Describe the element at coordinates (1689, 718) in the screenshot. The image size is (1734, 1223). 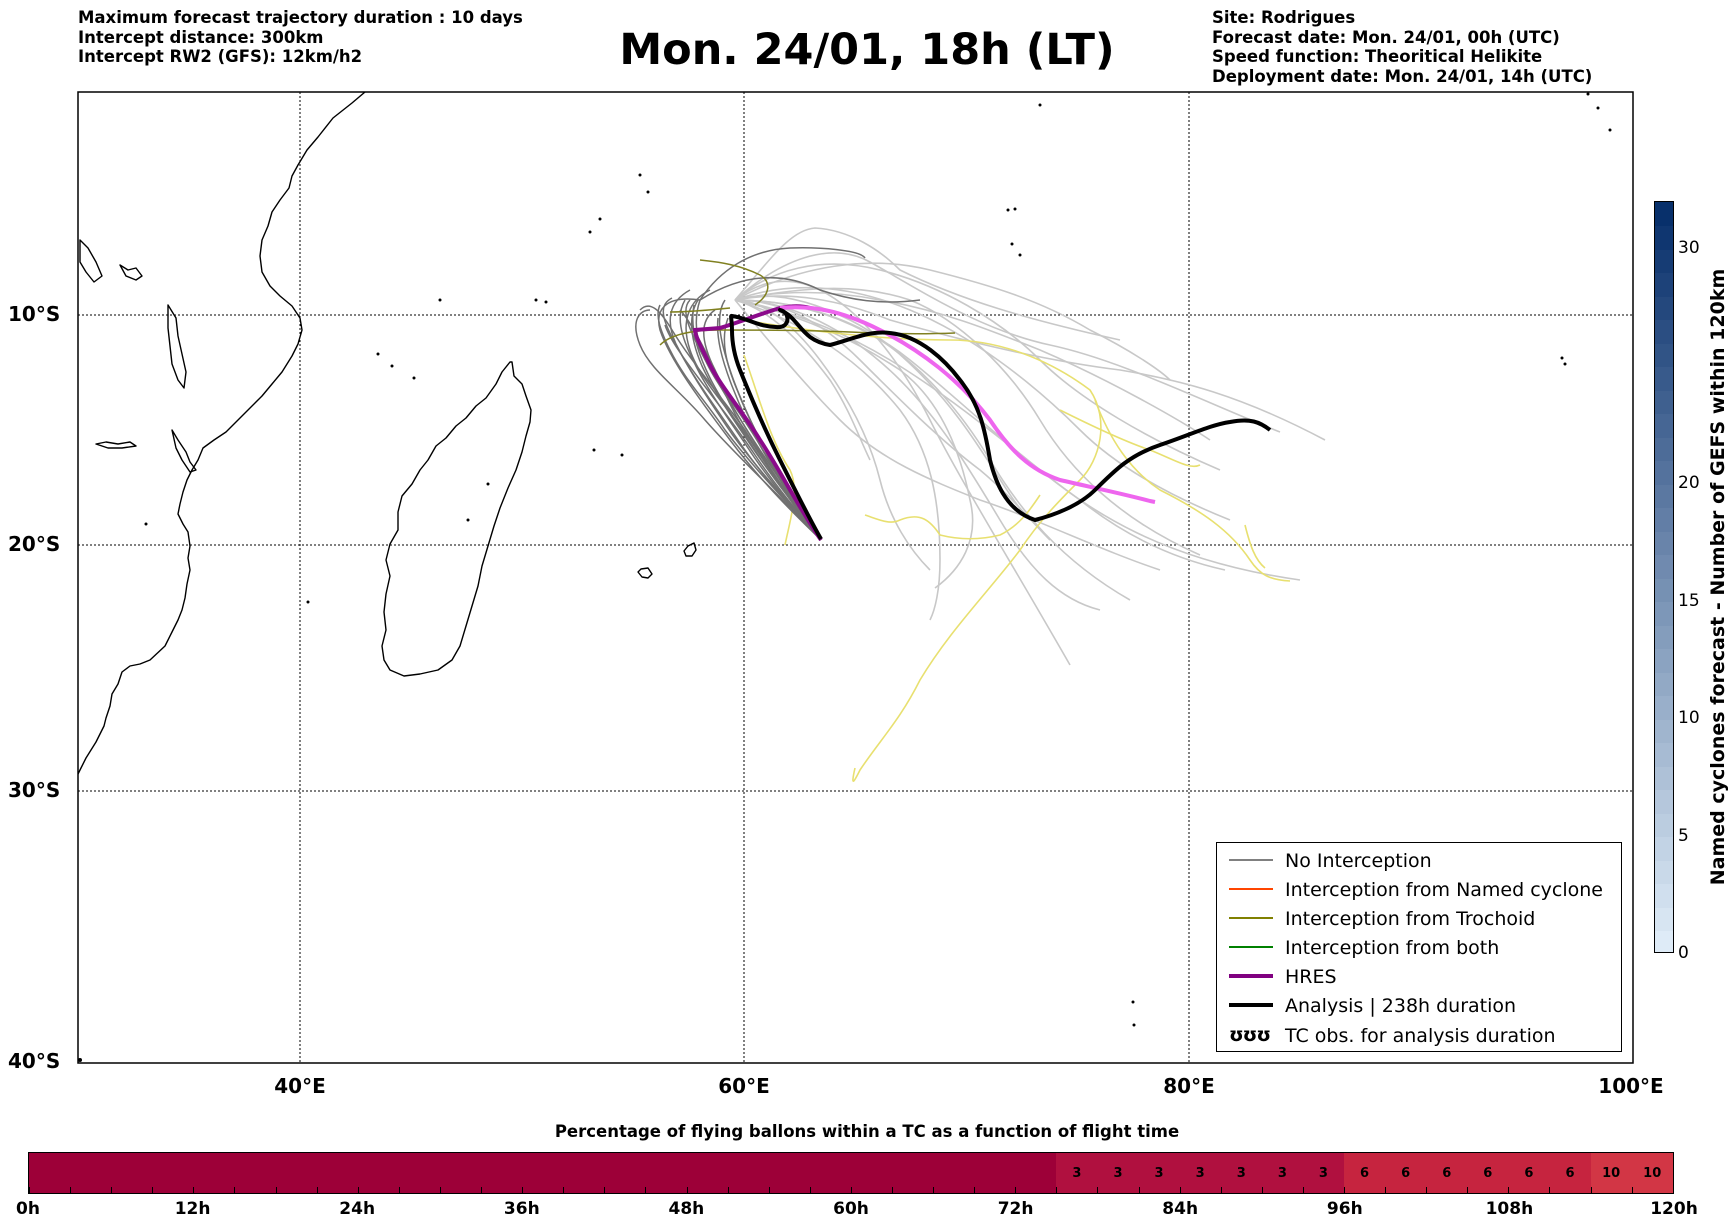
I see `colorbar-tick-label: 10` at that location.